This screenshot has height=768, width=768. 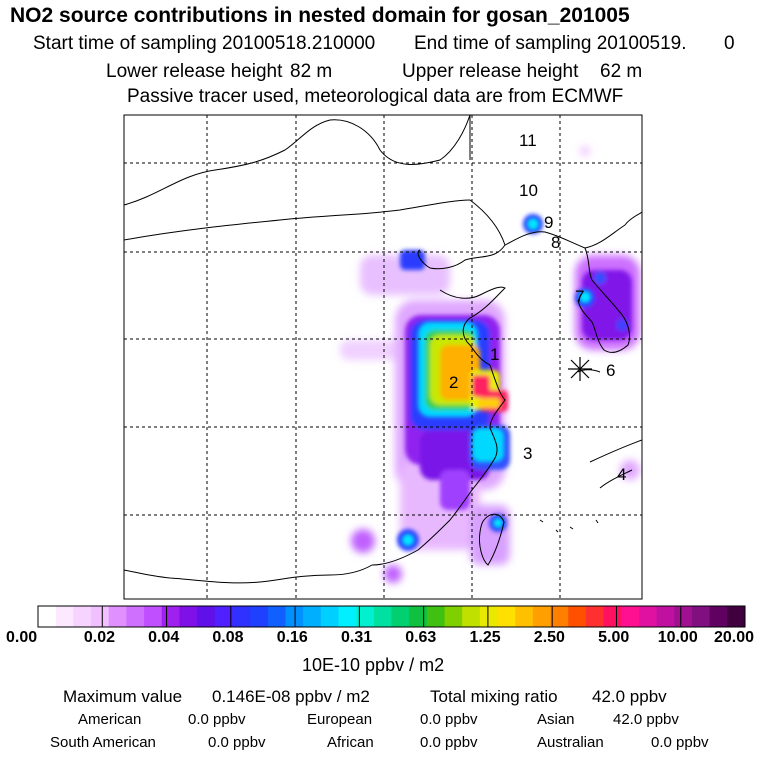 What do you see at coordinates (734, 637) in the screenshot?
I see `colorbar-tick-label: 20.00` at bounding box center [734, 637].